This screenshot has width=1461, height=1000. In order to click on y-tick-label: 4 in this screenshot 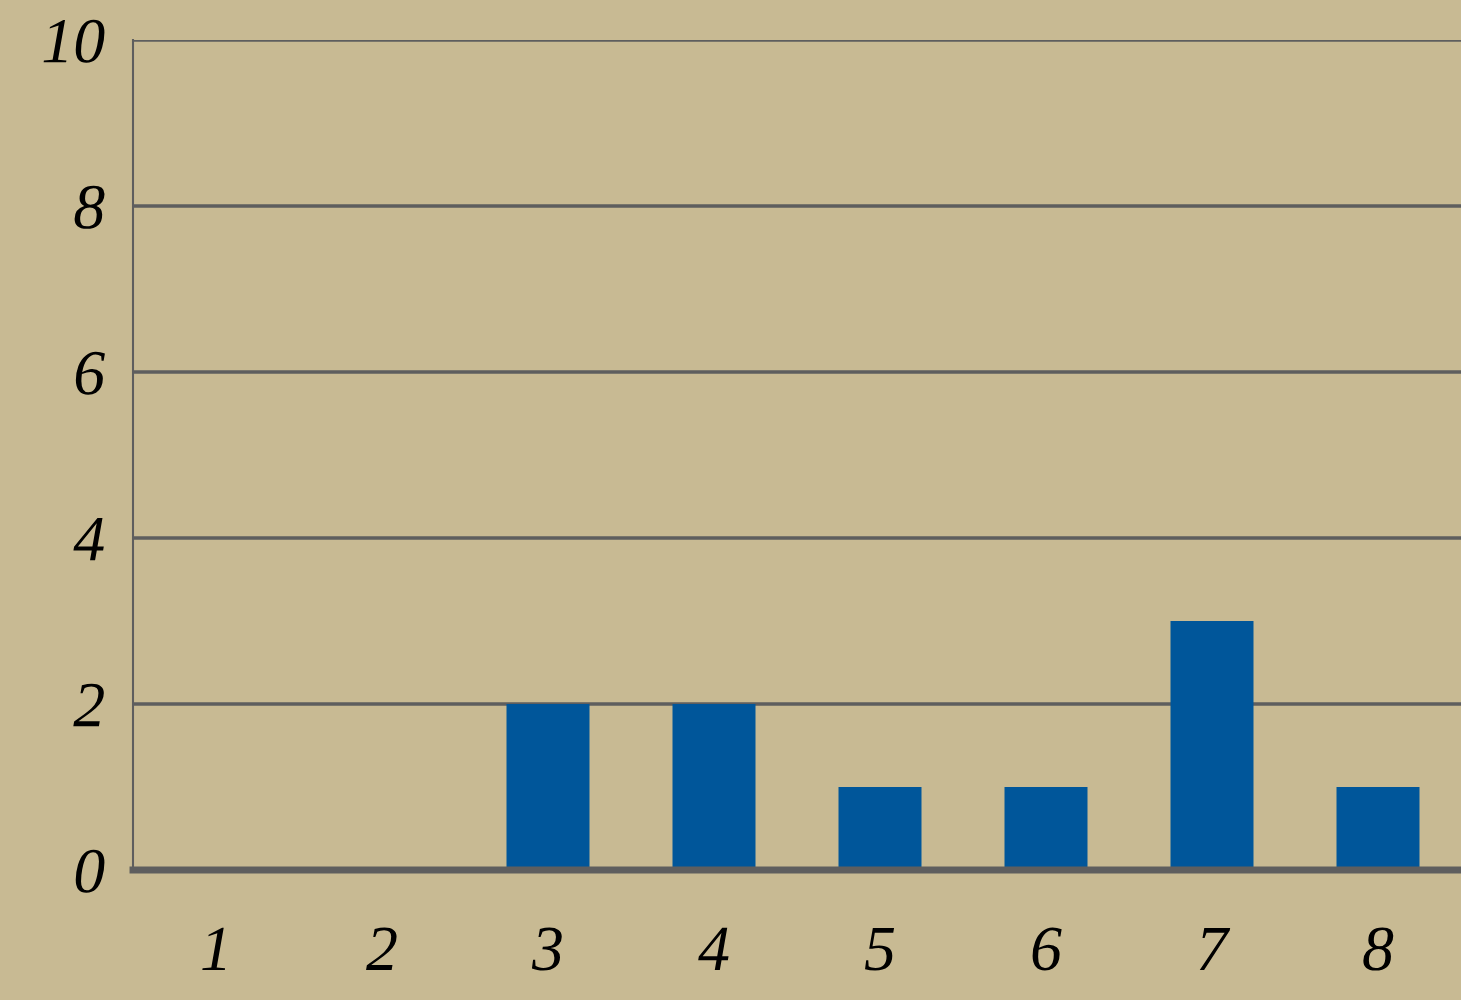, I will do `click(88, 539)`.